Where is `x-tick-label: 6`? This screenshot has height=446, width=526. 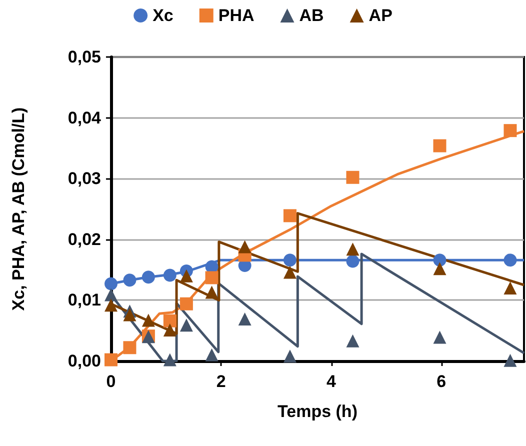
x-tick-label: 6 is located at coordinates (441, 381).